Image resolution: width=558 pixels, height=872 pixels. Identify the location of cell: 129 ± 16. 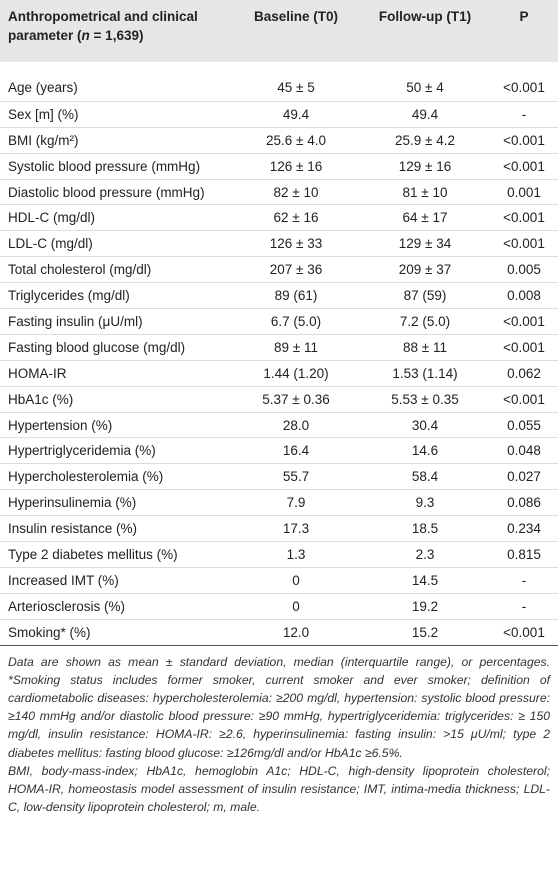
(425, 166).